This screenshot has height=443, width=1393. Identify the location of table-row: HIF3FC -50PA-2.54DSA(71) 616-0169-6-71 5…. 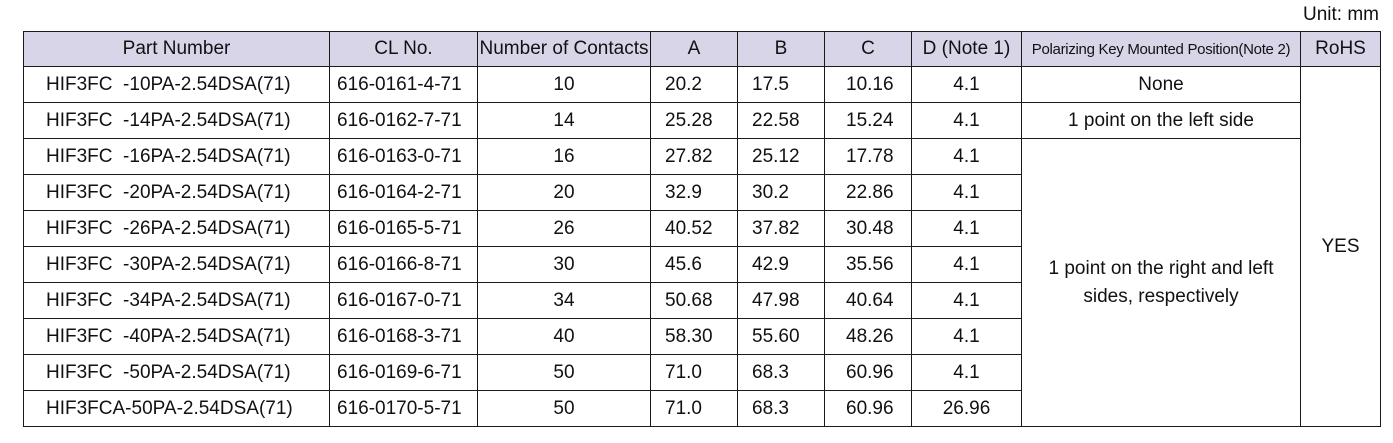
(702, 372).